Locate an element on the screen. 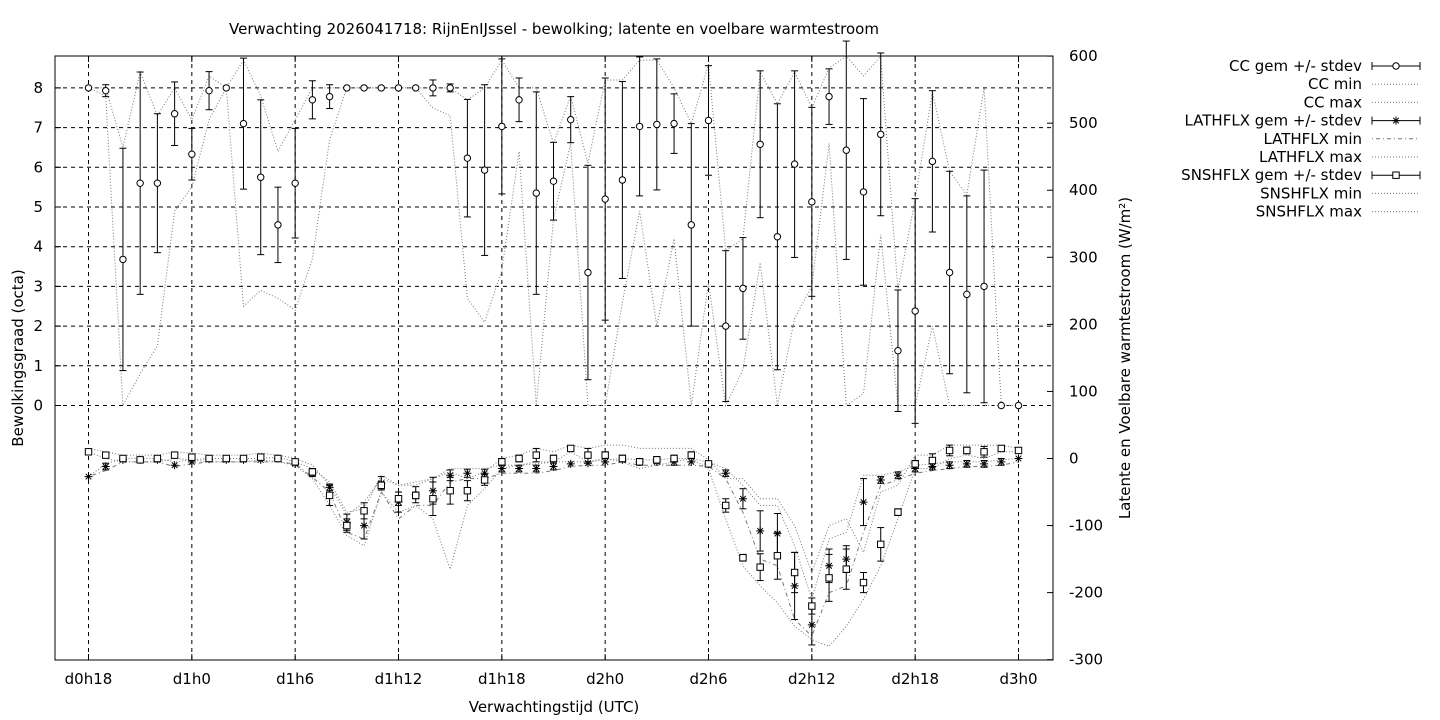  y2-tick-label: -100 is located at coordinates (1086, 526).